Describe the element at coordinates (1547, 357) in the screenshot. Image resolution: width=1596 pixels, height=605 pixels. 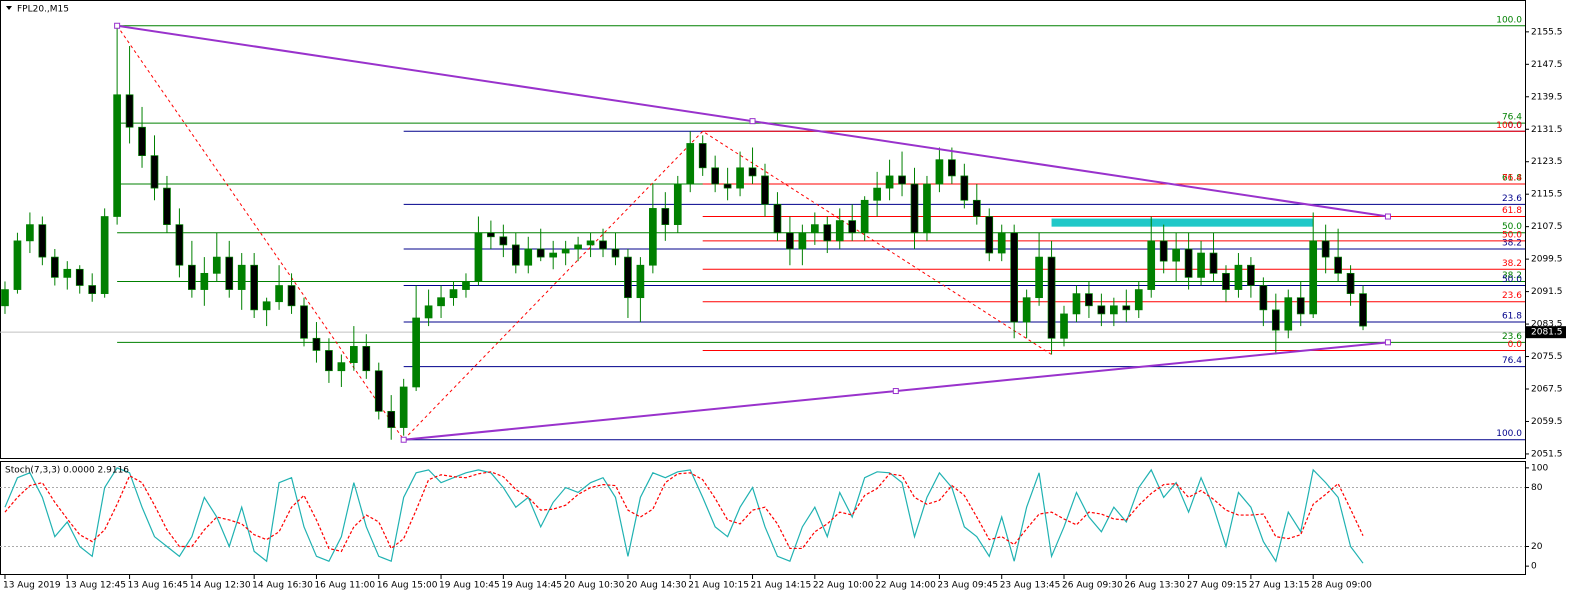
I see `y-tick-label: 2075.5` at that location.